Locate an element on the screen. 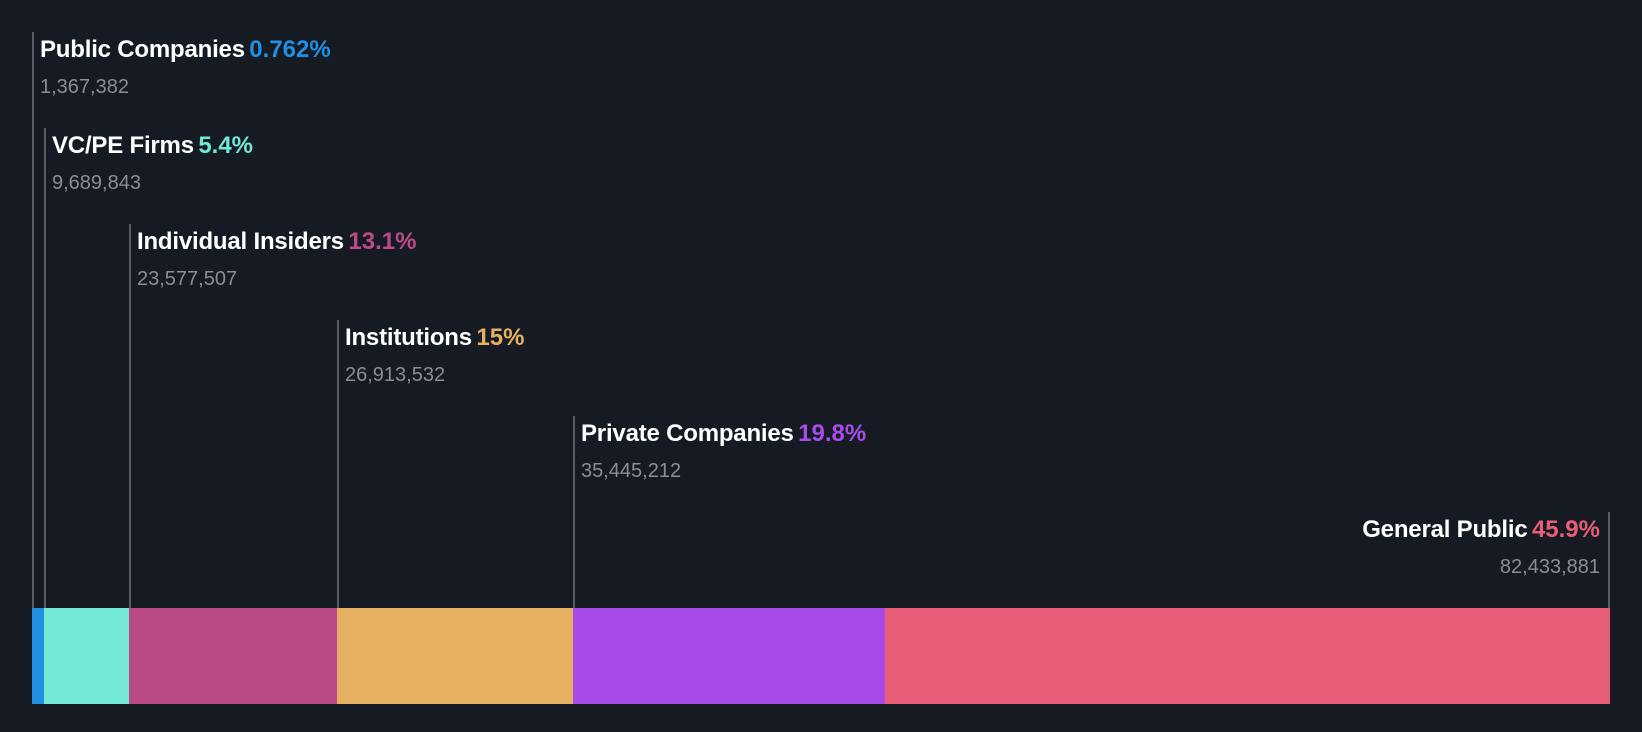 The height and width of the screenshot is (732, 1642). segment-share-count: 23,577,507 is located at coordinates (187, 279).